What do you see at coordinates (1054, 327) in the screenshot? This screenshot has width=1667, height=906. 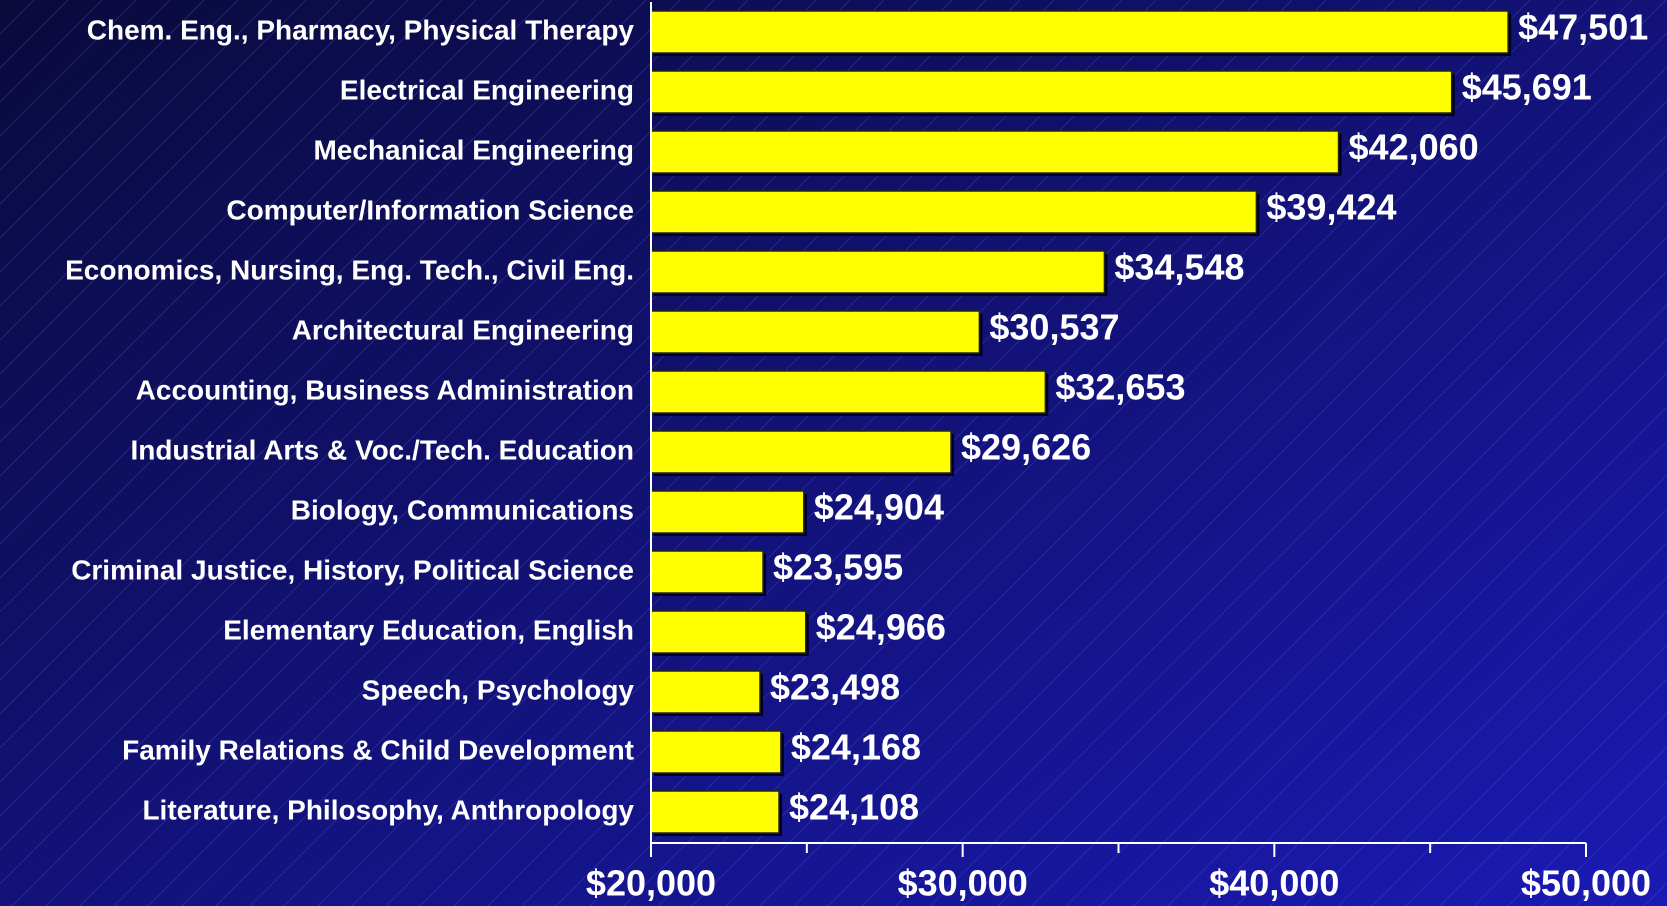 I see `value-label: $30,537` at bounding box center [1054, 327].